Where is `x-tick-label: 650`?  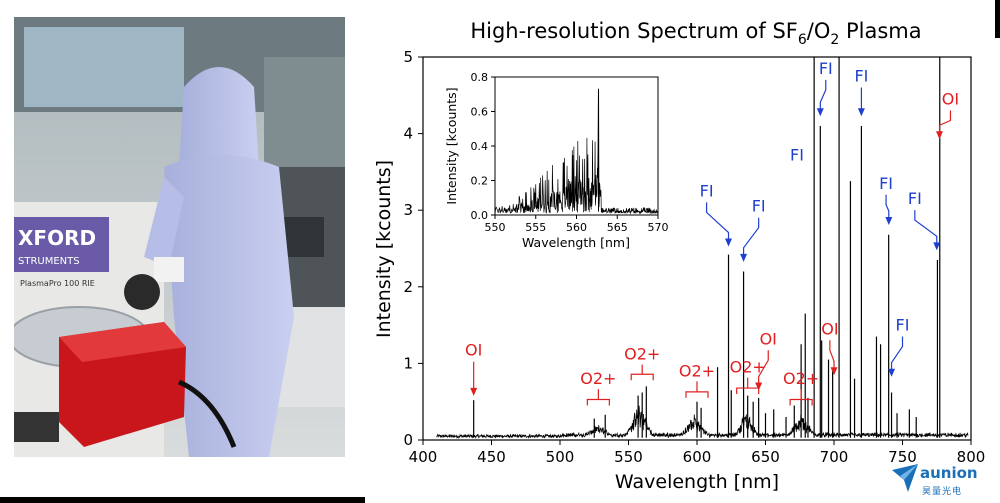 x-tick-label: 650 is located at coordinates (765, 457).